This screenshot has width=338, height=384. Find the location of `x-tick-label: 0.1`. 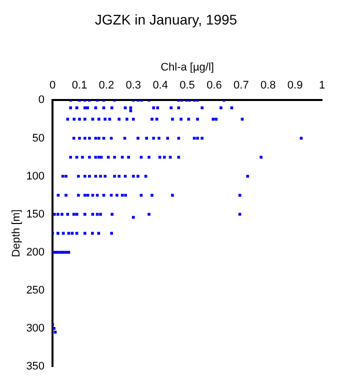

x-tick-label: 0.1 is located at coordinates (80, 86).